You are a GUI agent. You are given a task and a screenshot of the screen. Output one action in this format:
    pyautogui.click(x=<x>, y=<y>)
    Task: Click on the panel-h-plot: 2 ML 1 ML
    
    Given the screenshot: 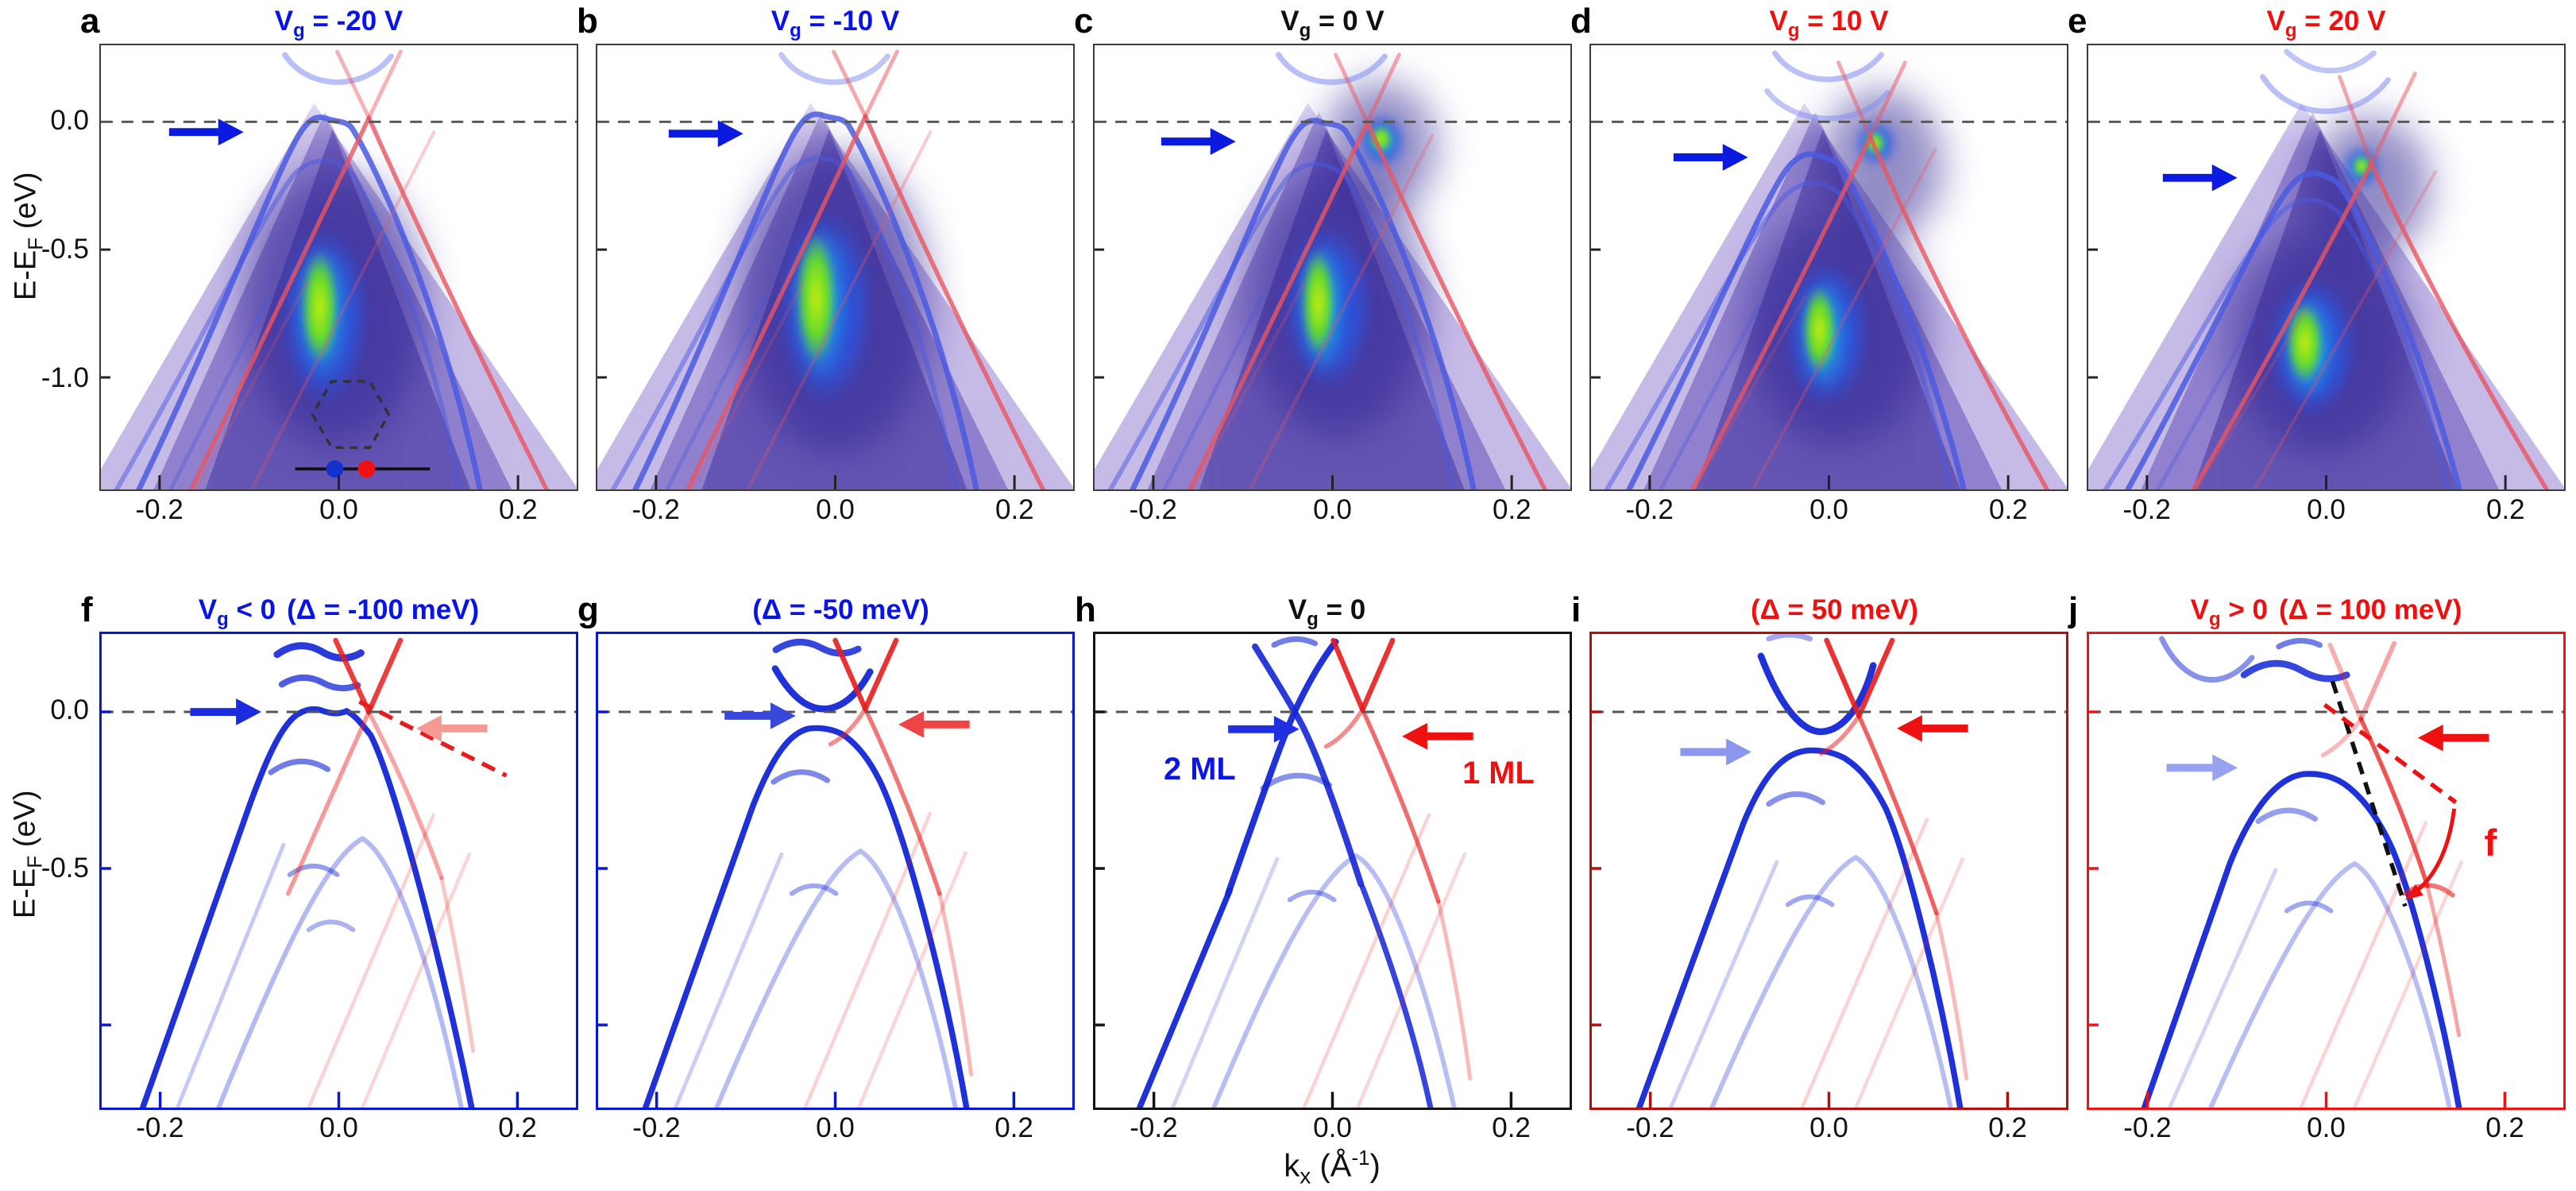 What is the action you would take?
    pyautogui.click(x=1332, y=871)
    